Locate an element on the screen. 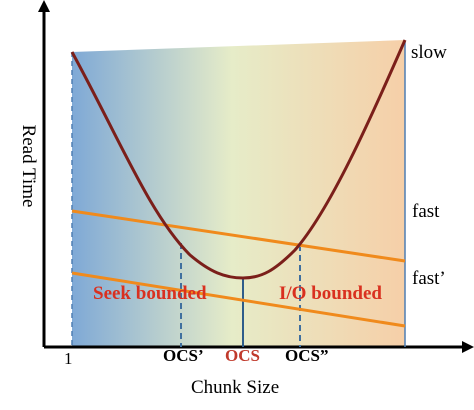 The height and width of the screenshot is (410, 474). io-bounded-label: I/O bounded is located at coordinates (330, 293).